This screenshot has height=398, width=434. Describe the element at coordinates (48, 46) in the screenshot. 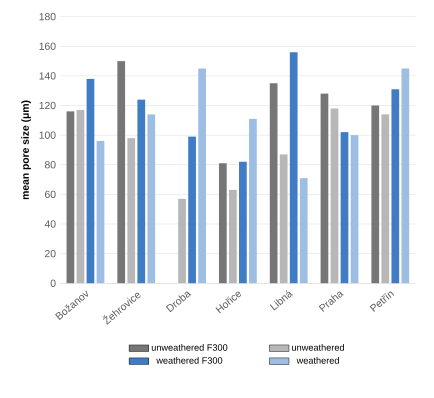

I see `y-tick-label: 160` at that location.